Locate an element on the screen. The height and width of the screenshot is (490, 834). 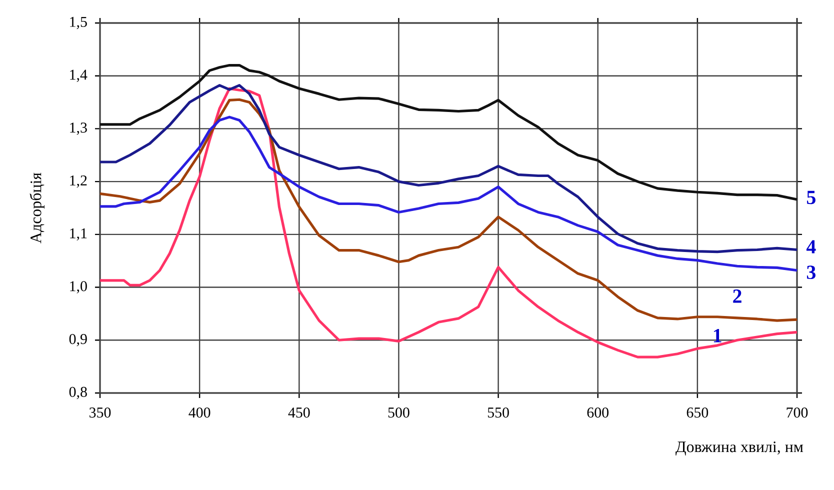
x-tick-label: 650 is located at coordinates (697, 413).